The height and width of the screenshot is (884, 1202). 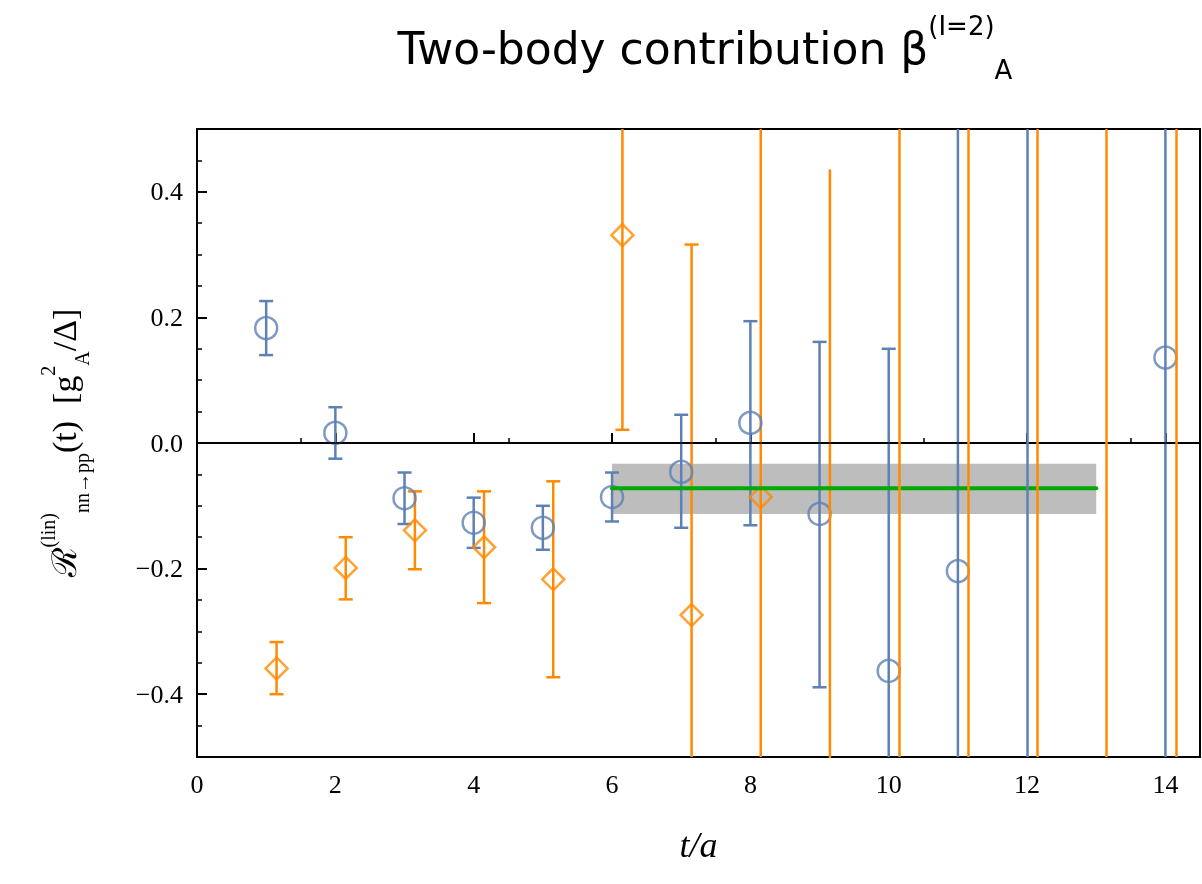 I want to click on x-tick-label: 2, so click(x=335, y=784).